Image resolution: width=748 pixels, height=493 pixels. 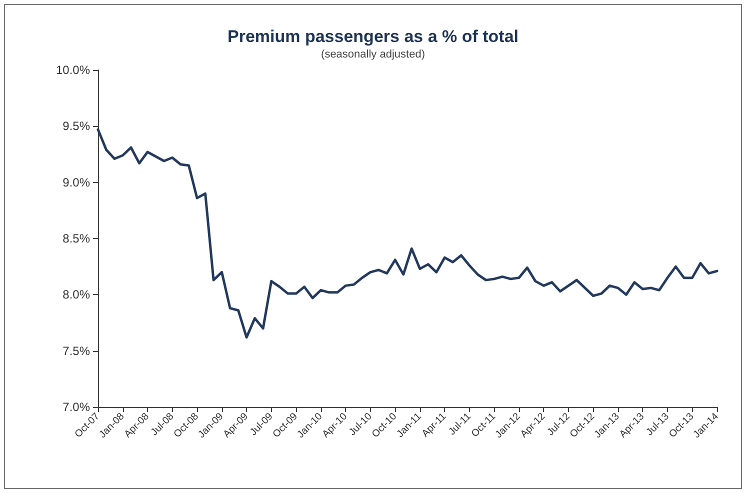 I want to click on y-tick-label: 8.5%, so click(x=76, y=239).